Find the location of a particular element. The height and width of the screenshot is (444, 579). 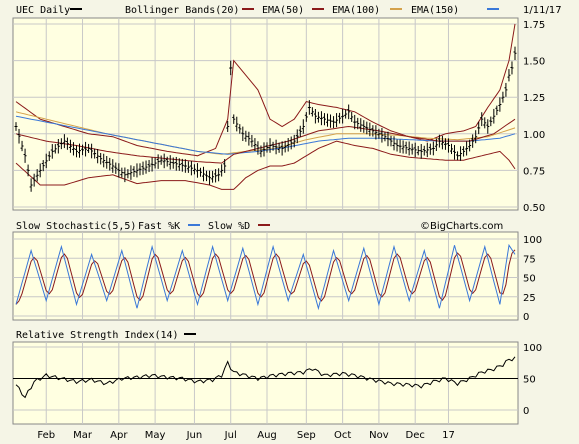

stochastic-title: Slow Stochastic(5,5) is located at coordinates (76, 226).